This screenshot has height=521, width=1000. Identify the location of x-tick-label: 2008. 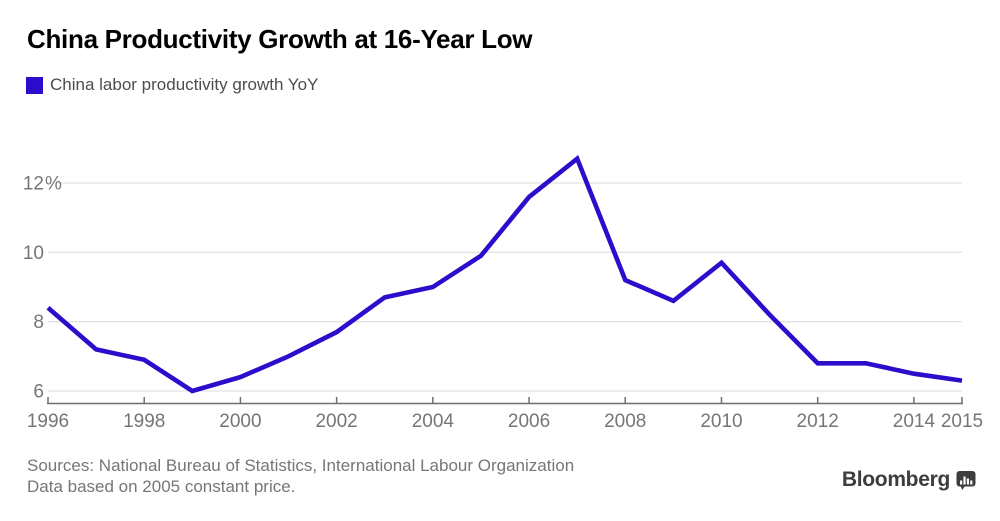
(625, 421).